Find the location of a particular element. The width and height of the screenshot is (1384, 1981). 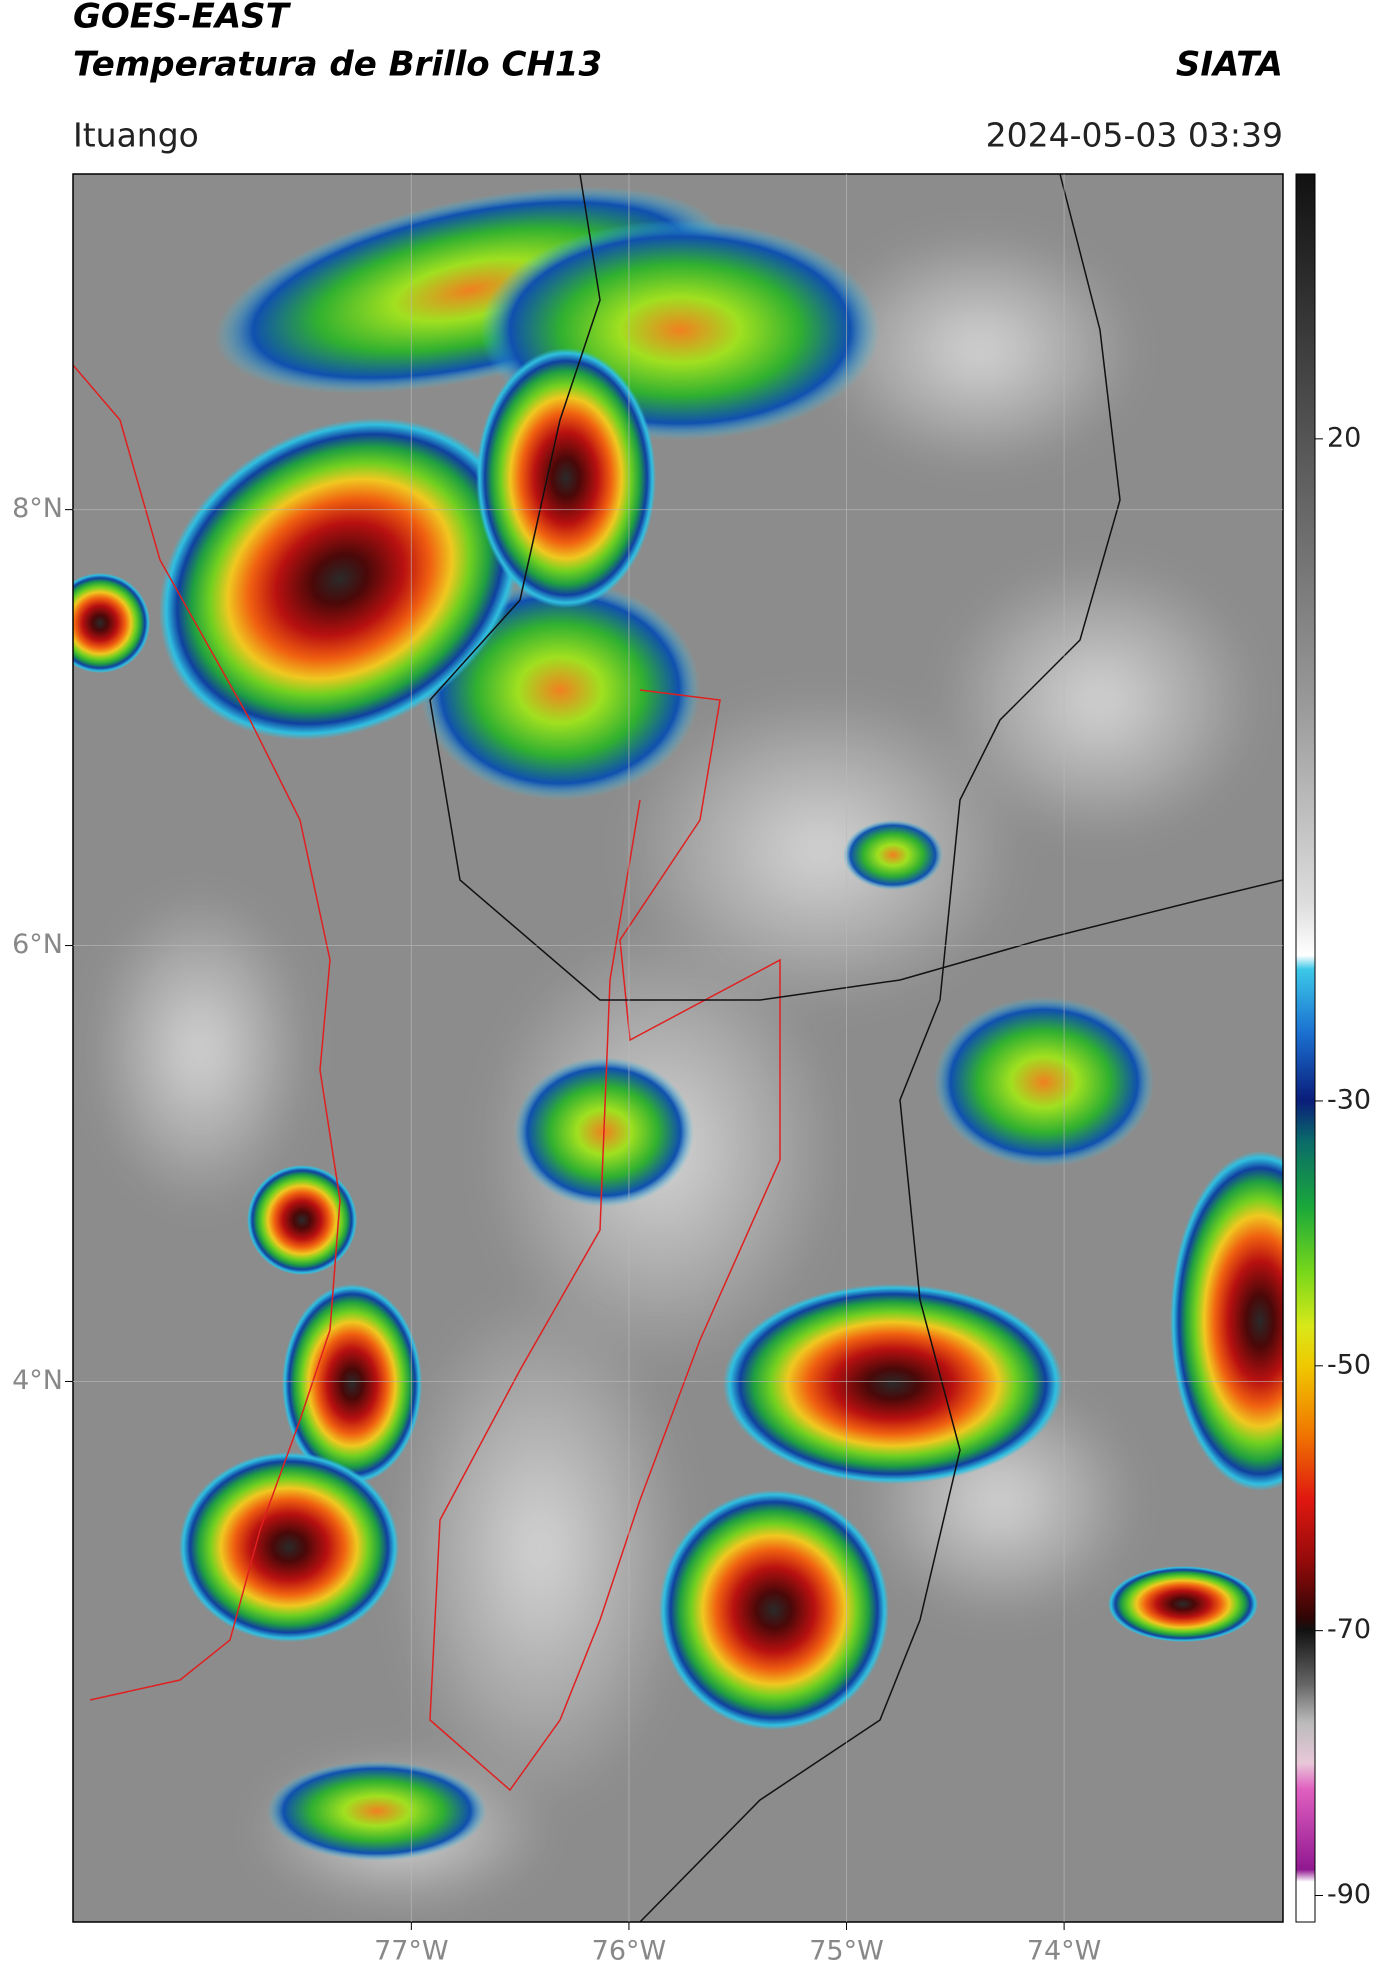

source: SIATA is located at coordinates (1229, 65).